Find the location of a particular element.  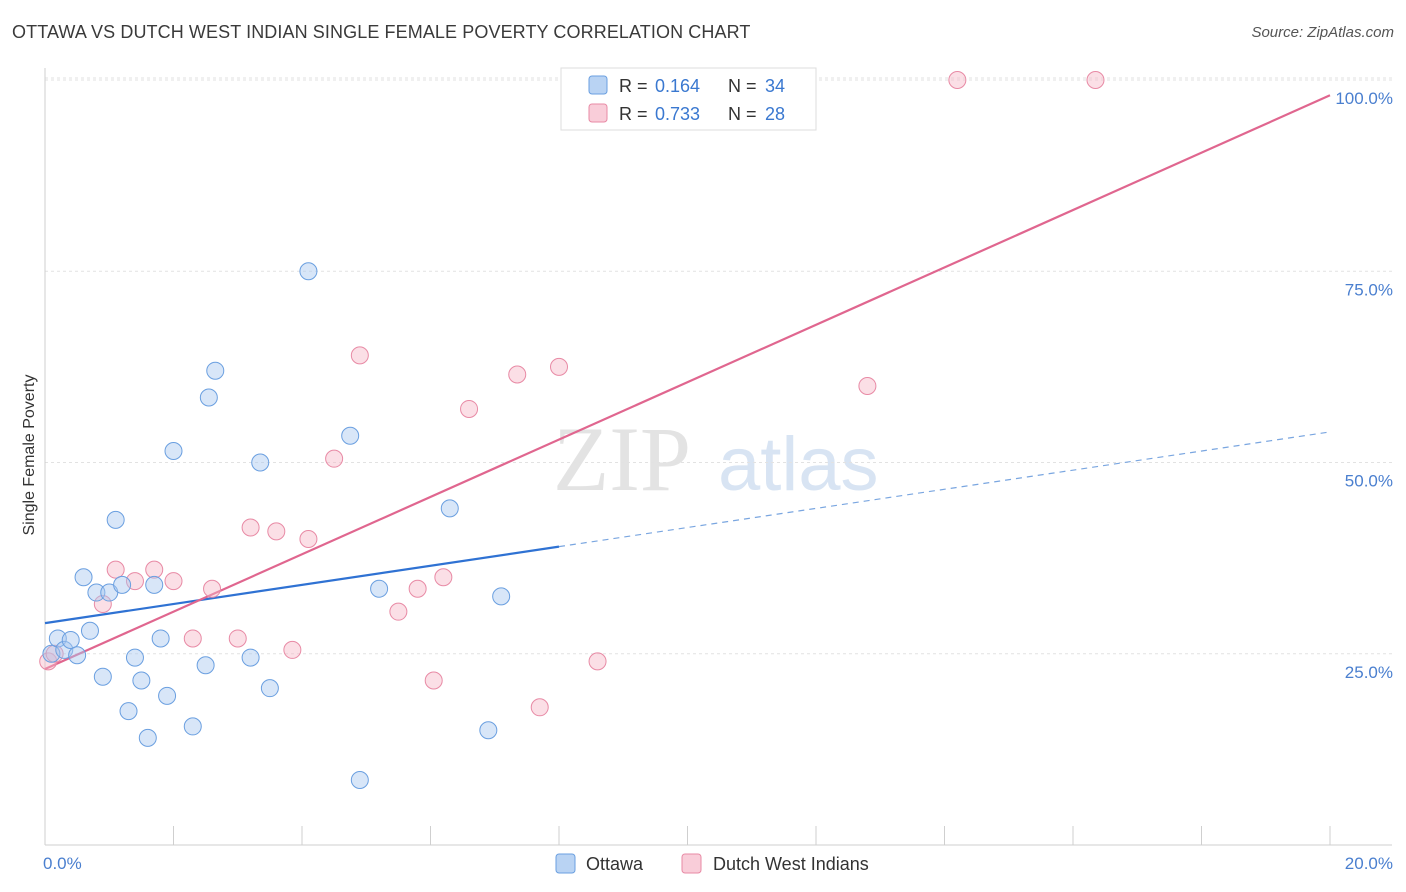

legend-n-value-ottawa: 34 is located at coordinates (775, 86).